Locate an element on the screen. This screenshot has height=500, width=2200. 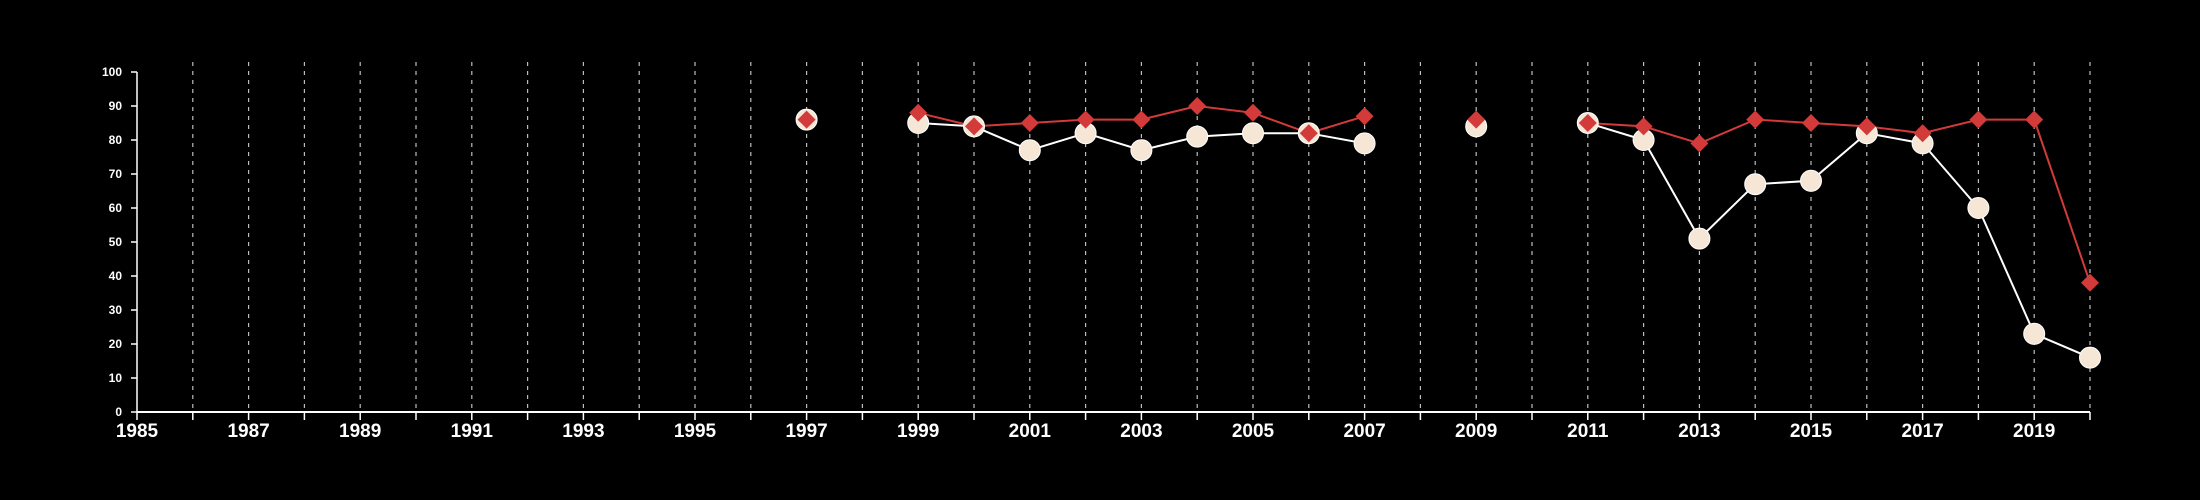
x-tick-label: 1997 is located at coordinates (806, 431).